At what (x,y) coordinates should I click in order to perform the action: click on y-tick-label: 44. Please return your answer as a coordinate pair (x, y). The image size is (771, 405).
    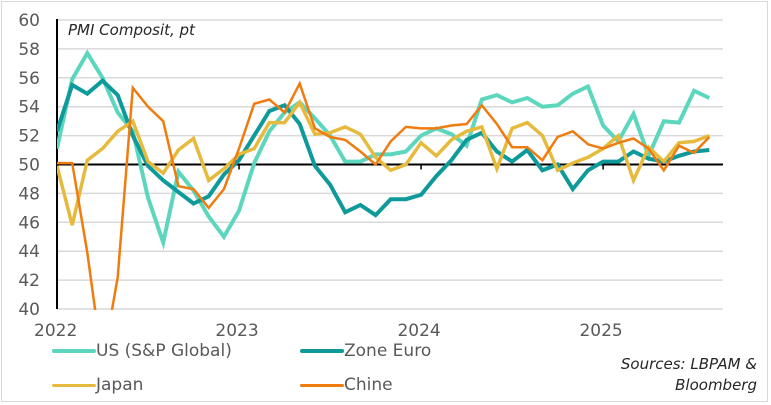
    Looking at the image, I should click on (29, 252).